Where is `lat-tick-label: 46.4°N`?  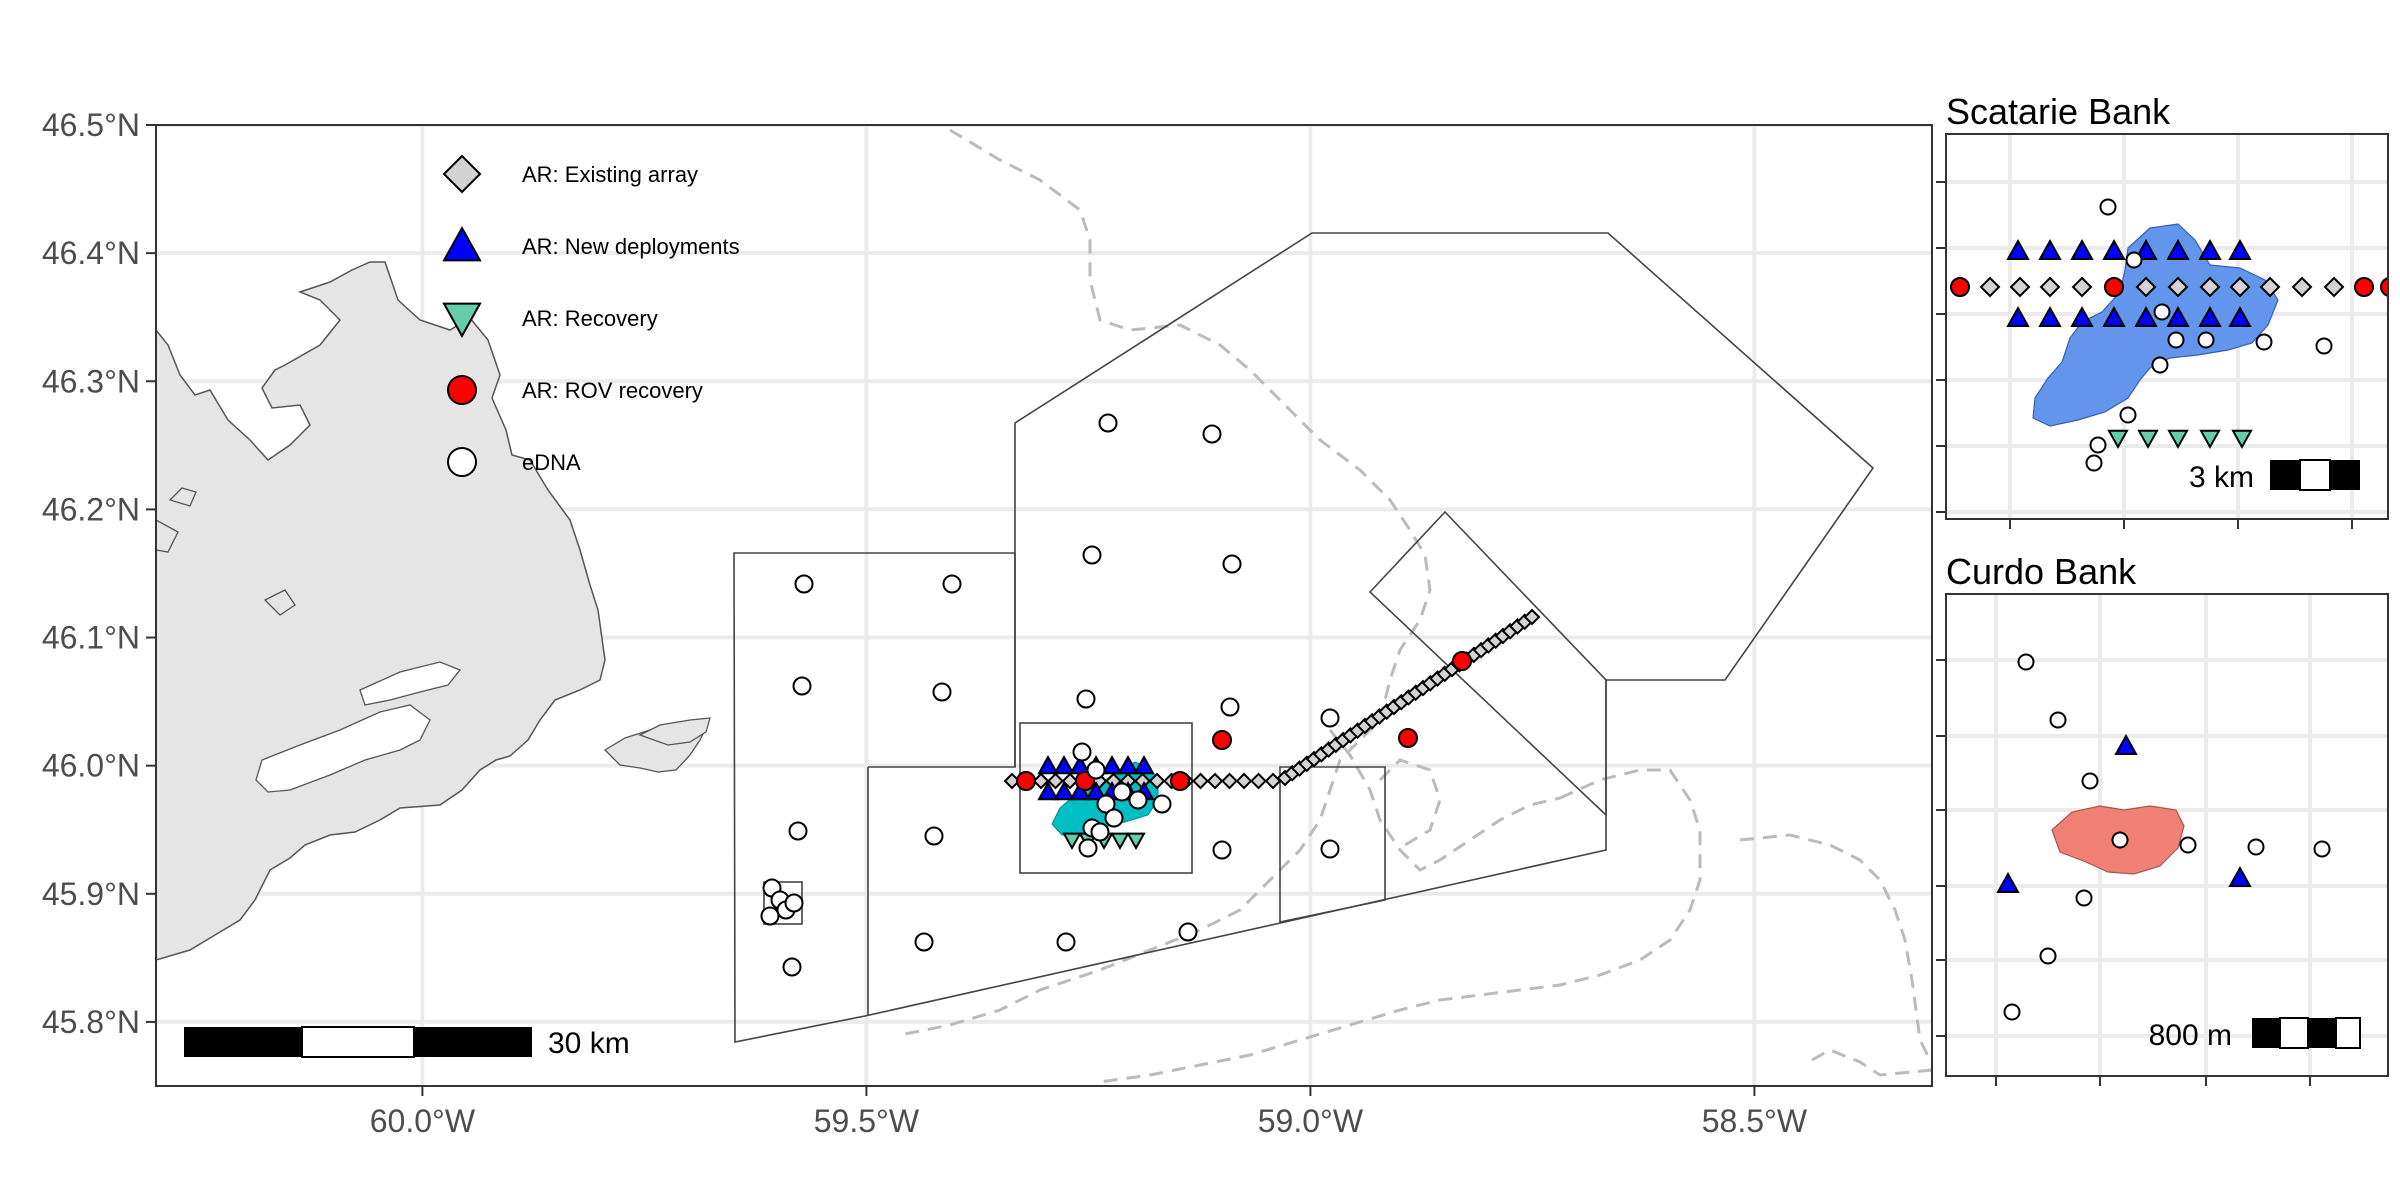 lat-tick-label: 46.4°N is located at coordinates (91, 253).